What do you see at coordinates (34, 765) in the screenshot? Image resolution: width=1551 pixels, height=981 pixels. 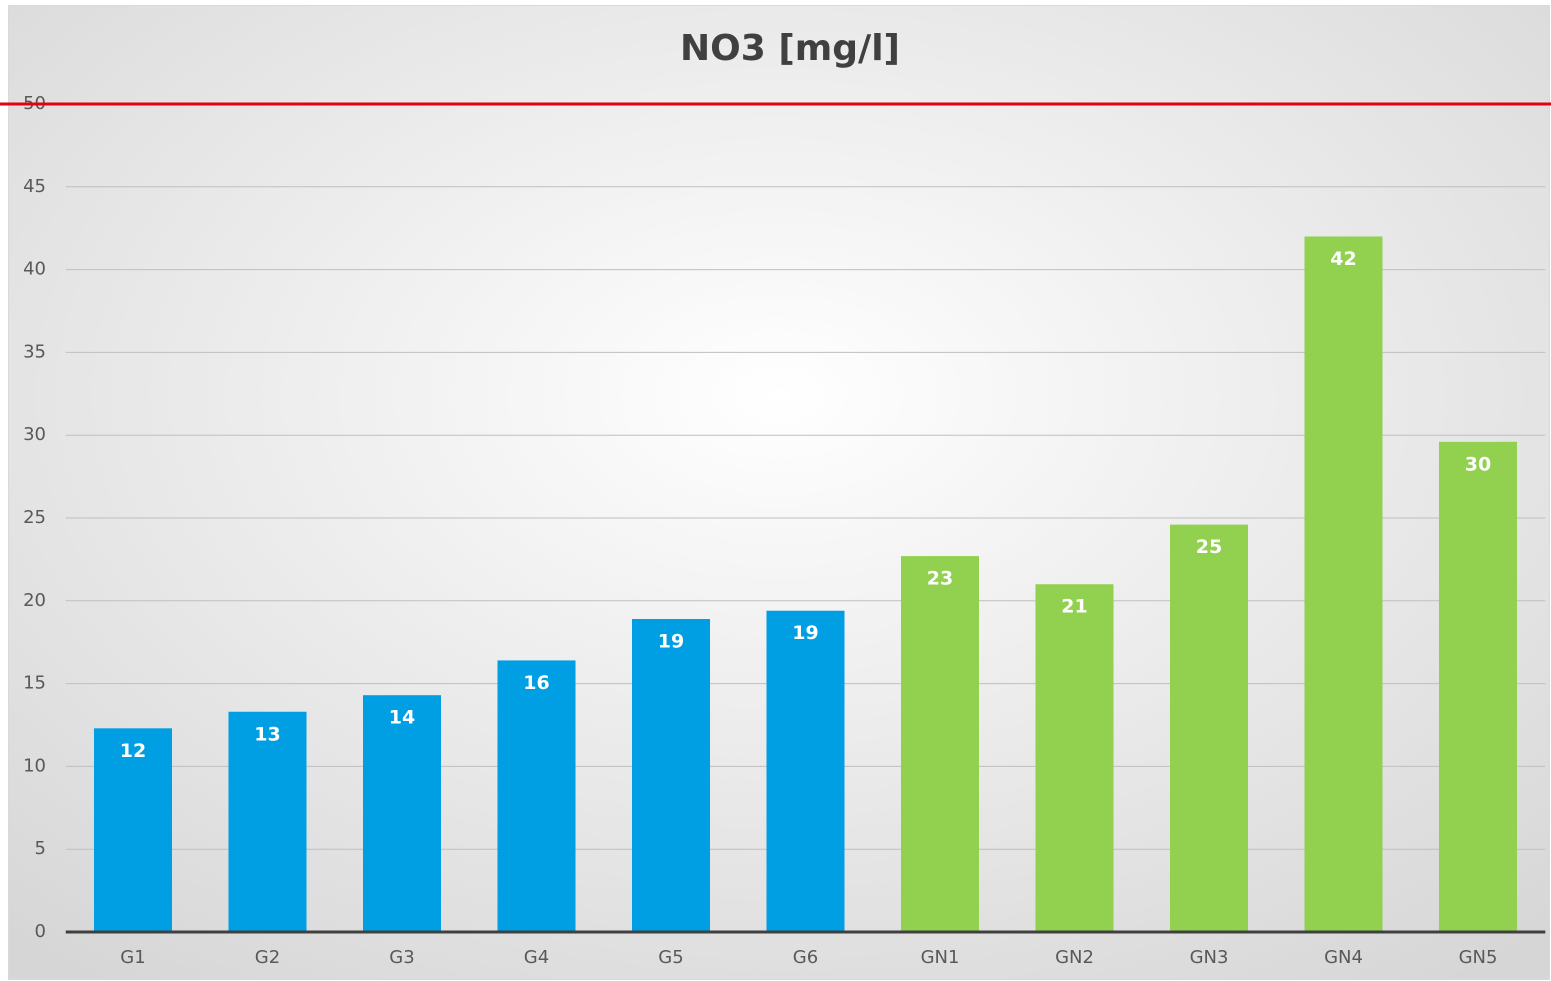 I see `y-tick-label: 10` at bounding box center [34, 765].